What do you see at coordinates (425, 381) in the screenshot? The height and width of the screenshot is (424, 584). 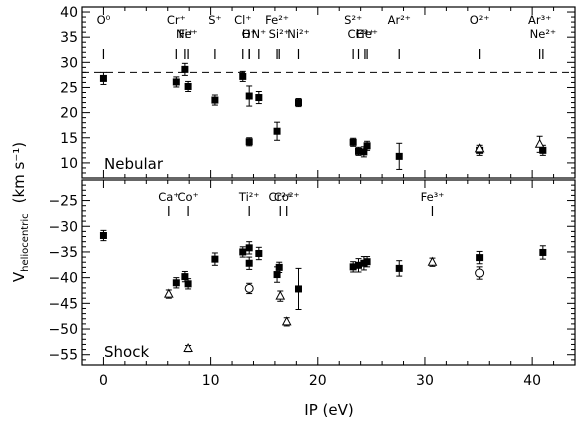 I see `x-tick-label: 30` at bounding box center [425, 381].